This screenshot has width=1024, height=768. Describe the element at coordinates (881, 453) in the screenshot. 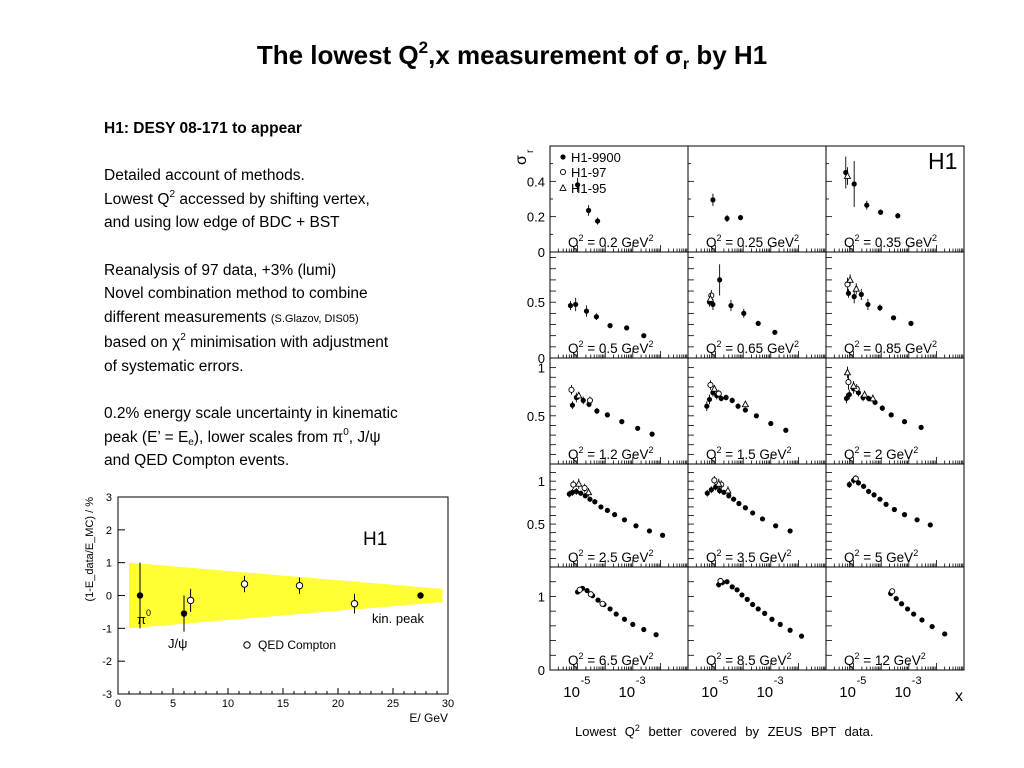

I see `q2-label: Q2 = 2 GeV2` at that location.